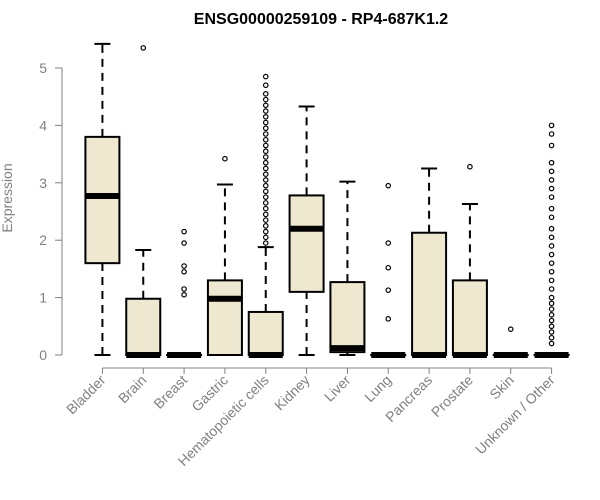 The width and height of the screenshot is (600, 500). What do you see at coordinates (377, 388) in the screenshot?
I see `x-tick-label: Lung` at bounding box center [377, 388].